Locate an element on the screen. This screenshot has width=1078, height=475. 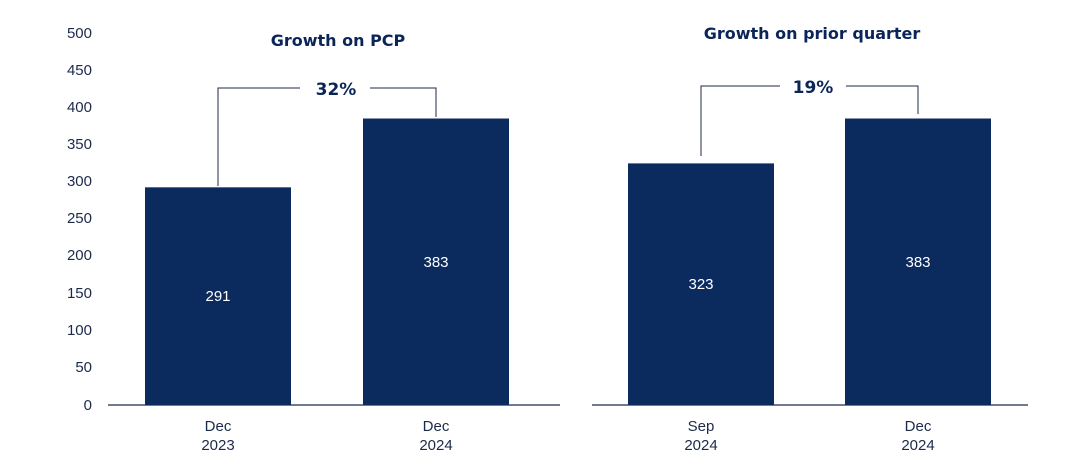
y-tick-label: 200 is located at coordinates (79, 255).